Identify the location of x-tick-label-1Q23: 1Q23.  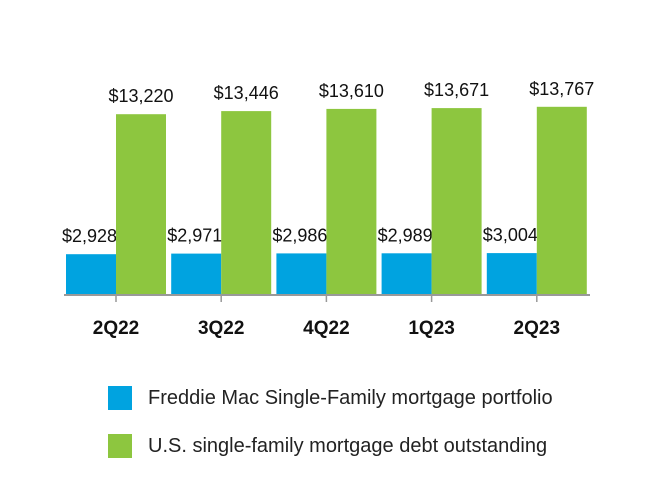
(431, 328).